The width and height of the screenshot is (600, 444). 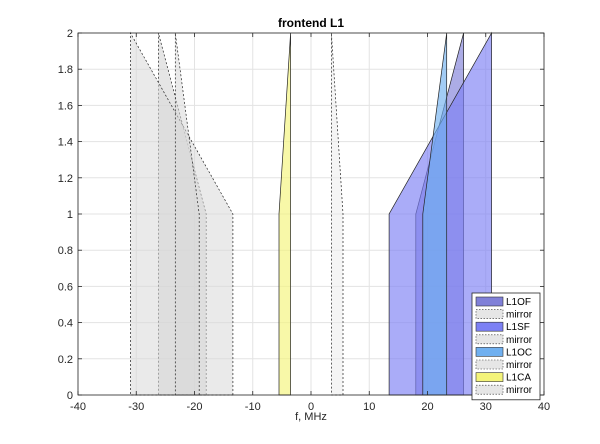 What do you see at coordinates (486, 407) in the screenshot?
I see `x-tick-label: 30` at bounding box center [486, 407].